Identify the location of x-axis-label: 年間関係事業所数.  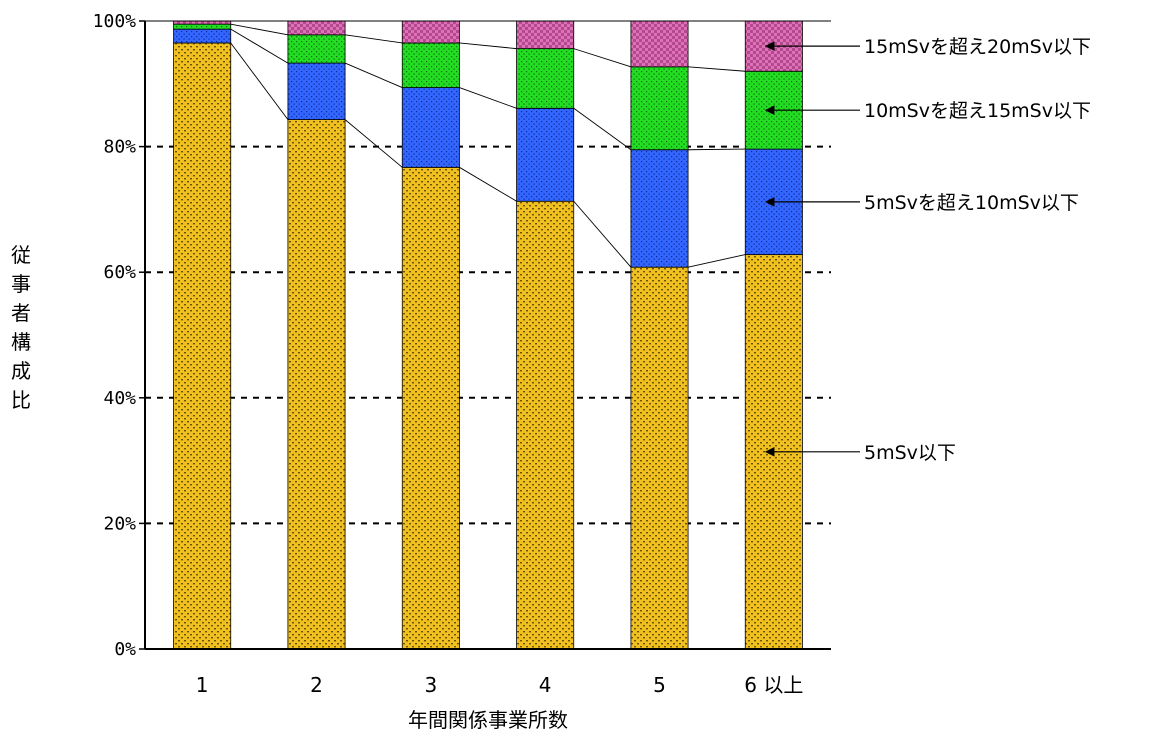
(488, 720).